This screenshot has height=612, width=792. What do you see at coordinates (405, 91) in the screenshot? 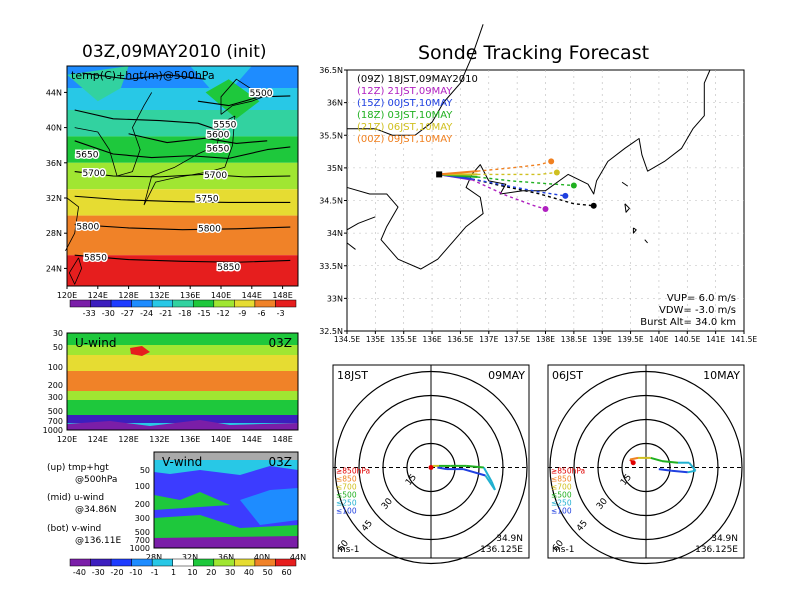
I see `track-legend-entry: (12Z) 21JST,09MAY` at bounding box center [405, 91].